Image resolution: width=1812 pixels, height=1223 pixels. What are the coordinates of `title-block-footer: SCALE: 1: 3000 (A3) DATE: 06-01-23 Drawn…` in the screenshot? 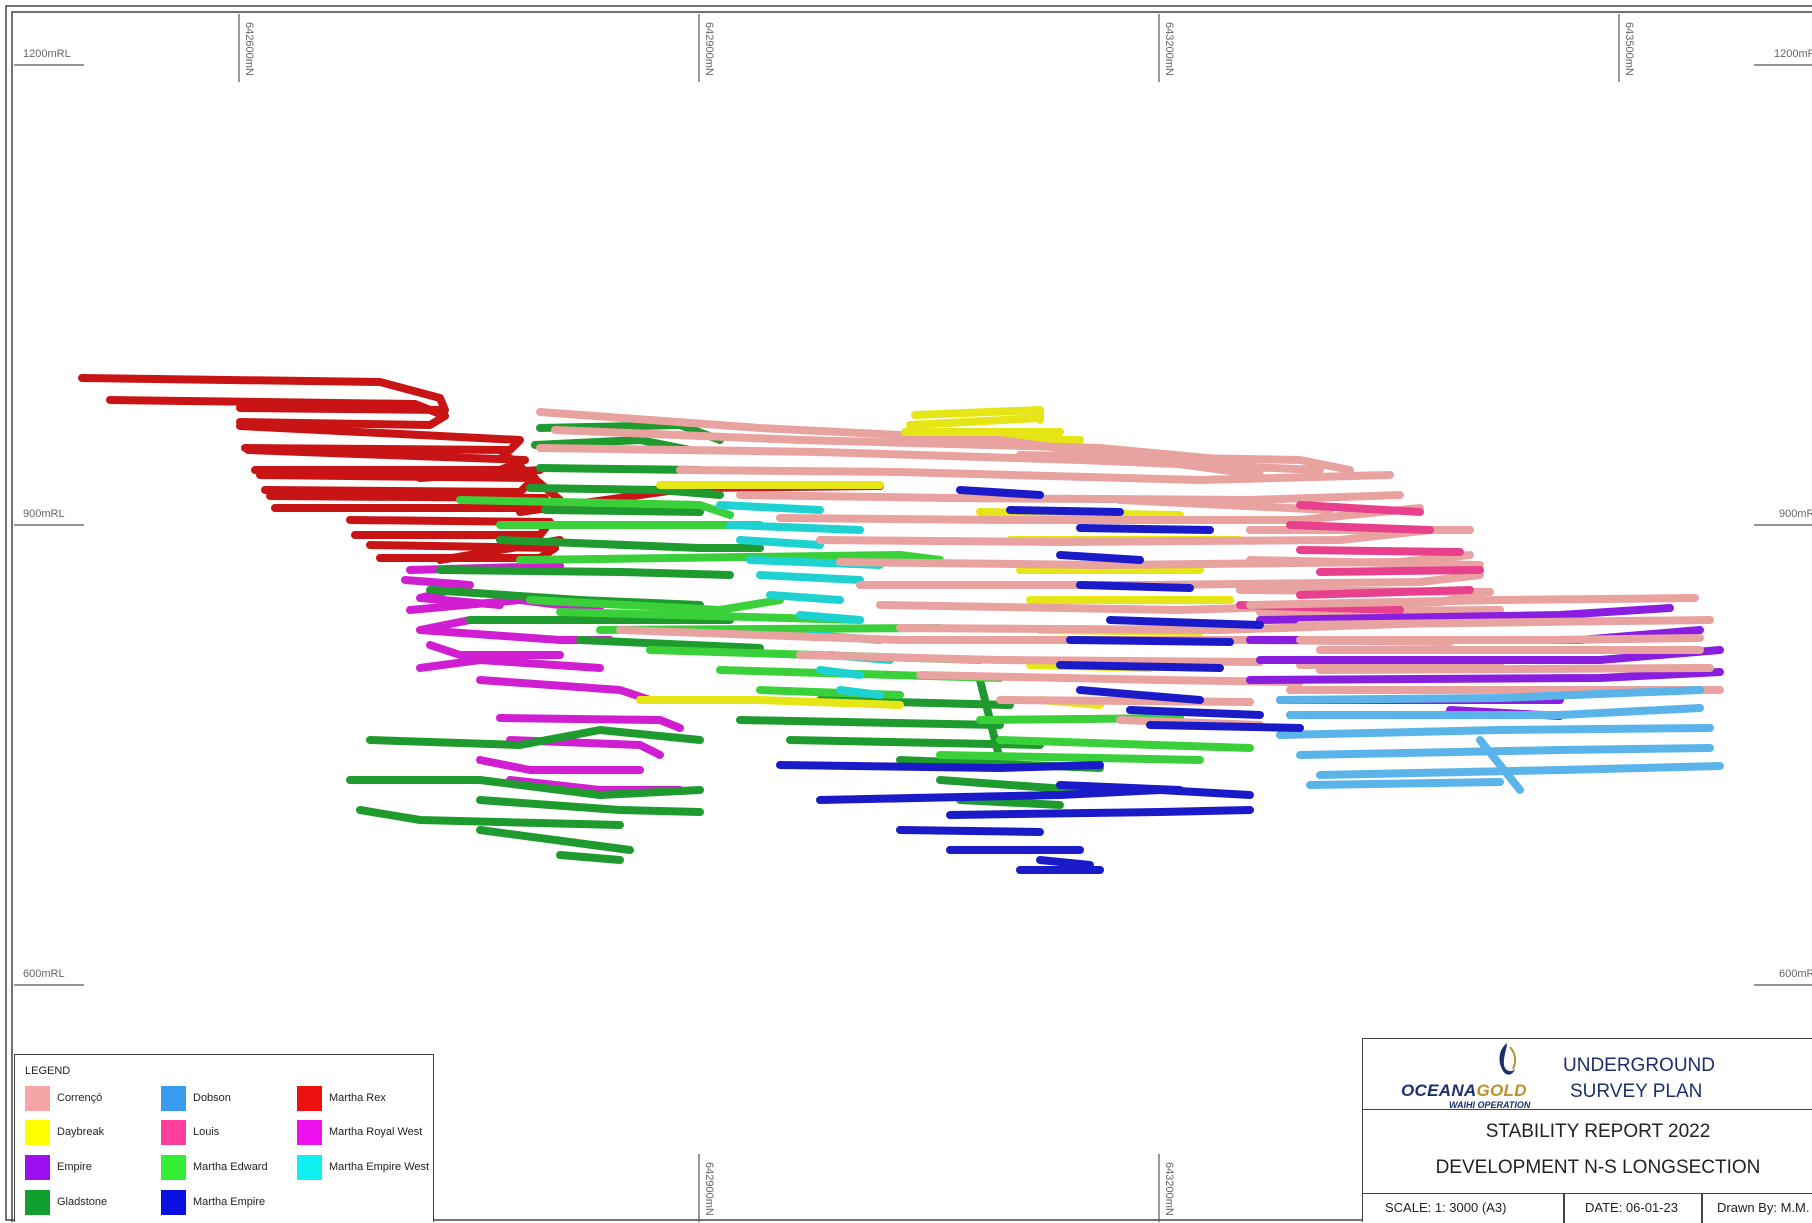 It's located at (1587, 1208).